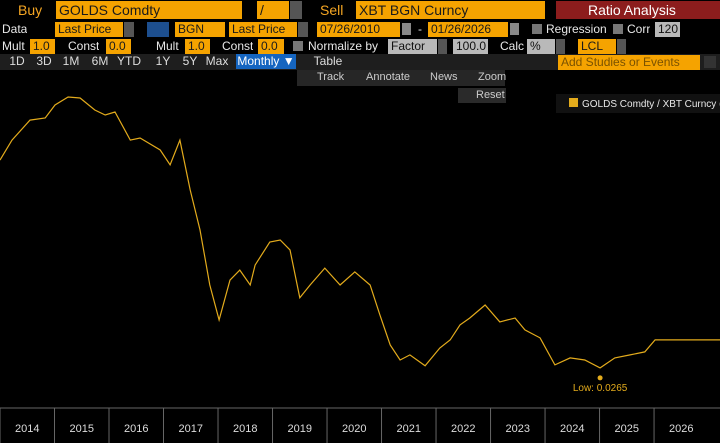 The image size is (720, 443). I want to click on reset-box, so click(482, 95).